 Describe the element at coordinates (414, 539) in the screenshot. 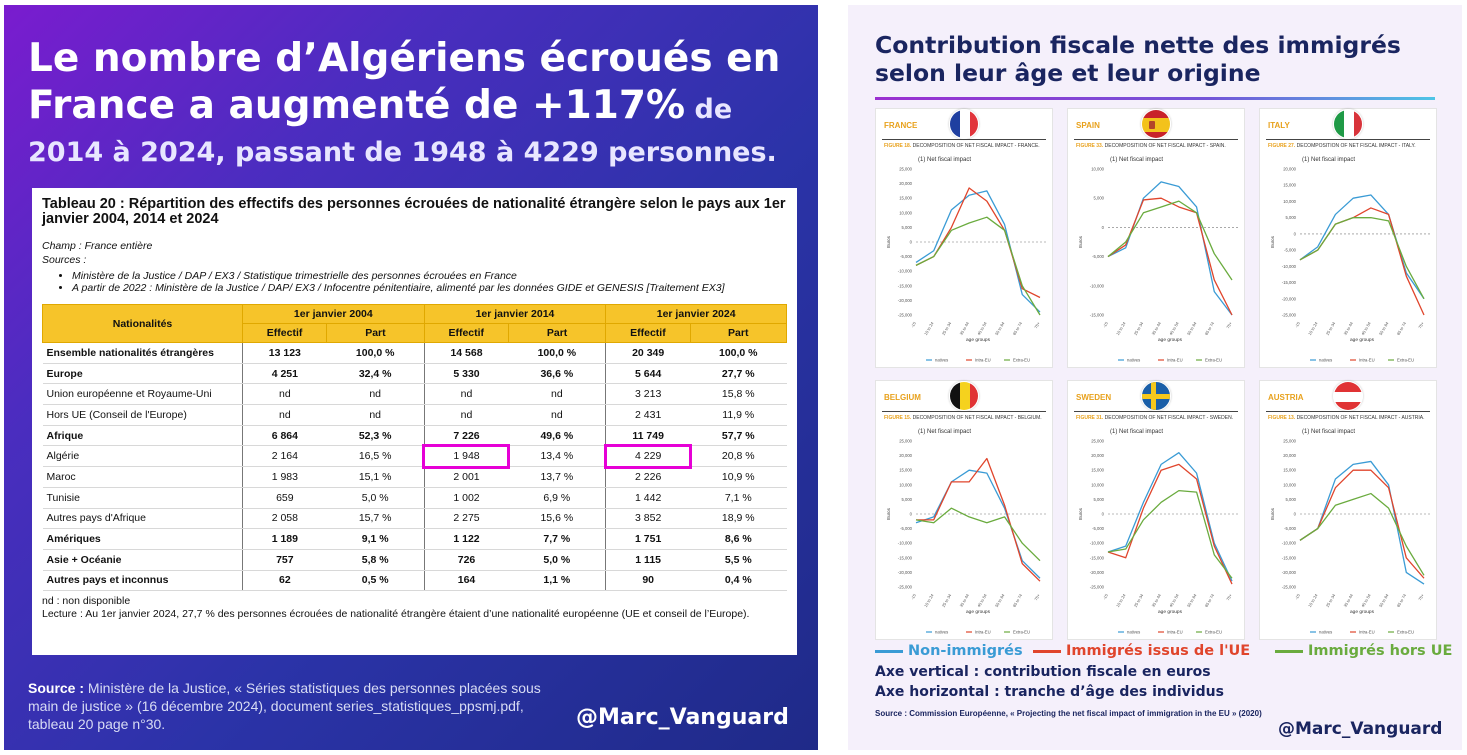

I see `table-row: Amériques 1 189 9,1 % 1 122 7,7 % 1 751 8,6 %` at that location.